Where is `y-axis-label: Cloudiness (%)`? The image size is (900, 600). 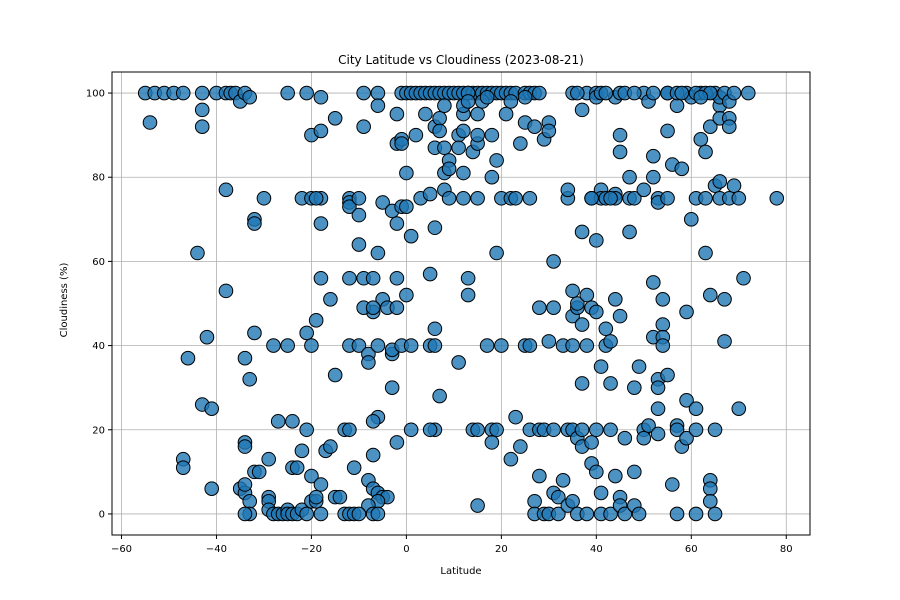 y-axis-label: Cloudiness (%) is located at coordinates (64, 300).